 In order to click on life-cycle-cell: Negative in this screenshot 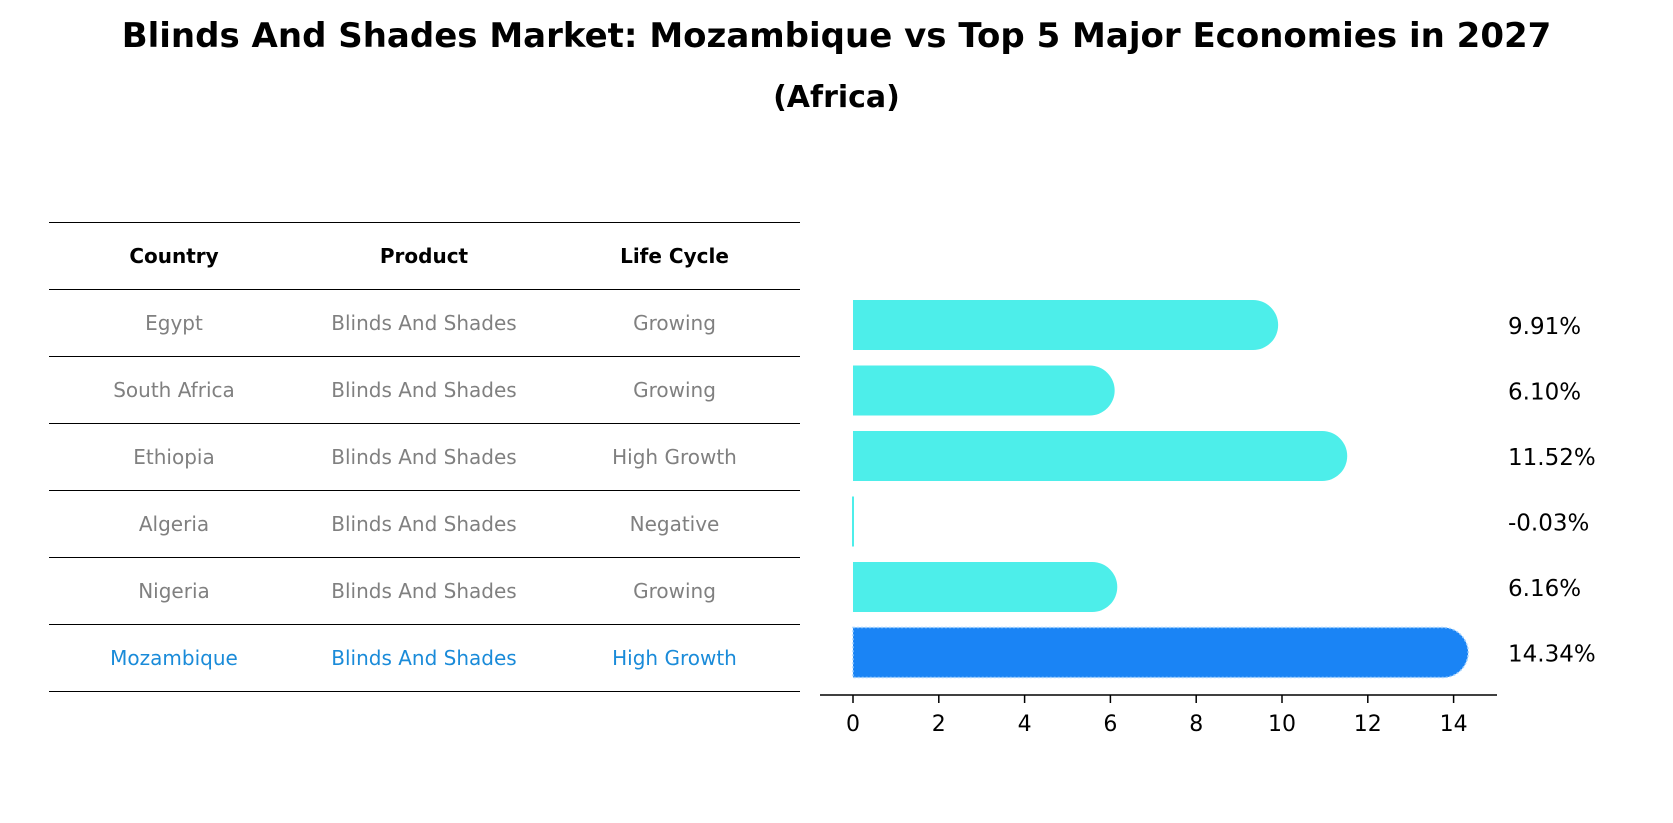, I will do `click(674, 524)`.